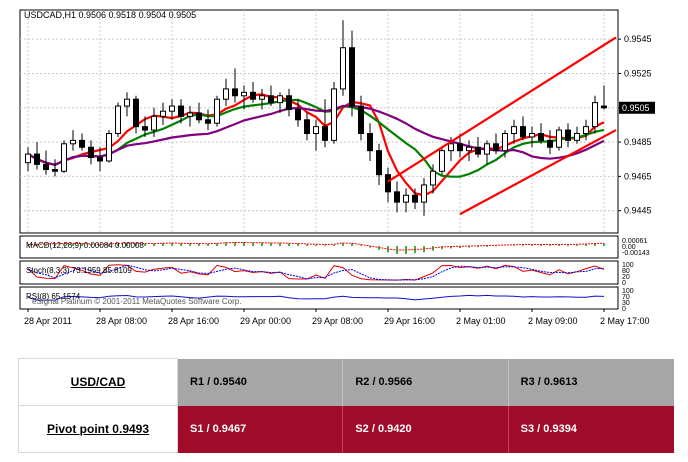 The width and height of the screenshot is (688, 462). Describe the element at coordinates (316, 246) in the screenshot. I see `macd-signal-line` at that location.